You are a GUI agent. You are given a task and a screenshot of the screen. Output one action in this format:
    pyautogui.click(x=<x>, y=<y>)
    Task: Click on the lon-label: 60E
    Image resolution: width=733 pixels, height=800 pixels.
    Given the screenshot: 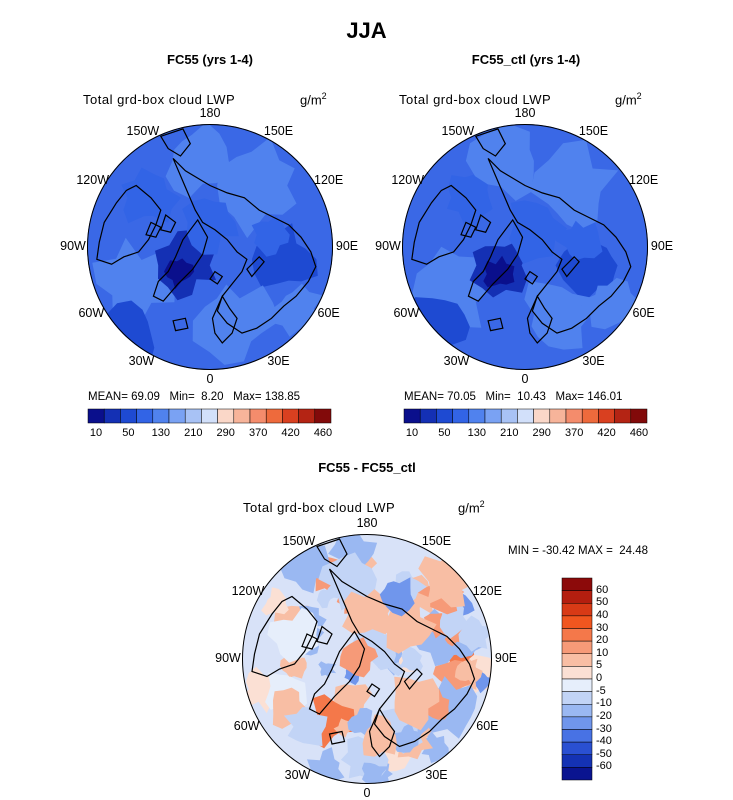 What is the action you would take?
    pyautogui.click(x=328, y=312)
    